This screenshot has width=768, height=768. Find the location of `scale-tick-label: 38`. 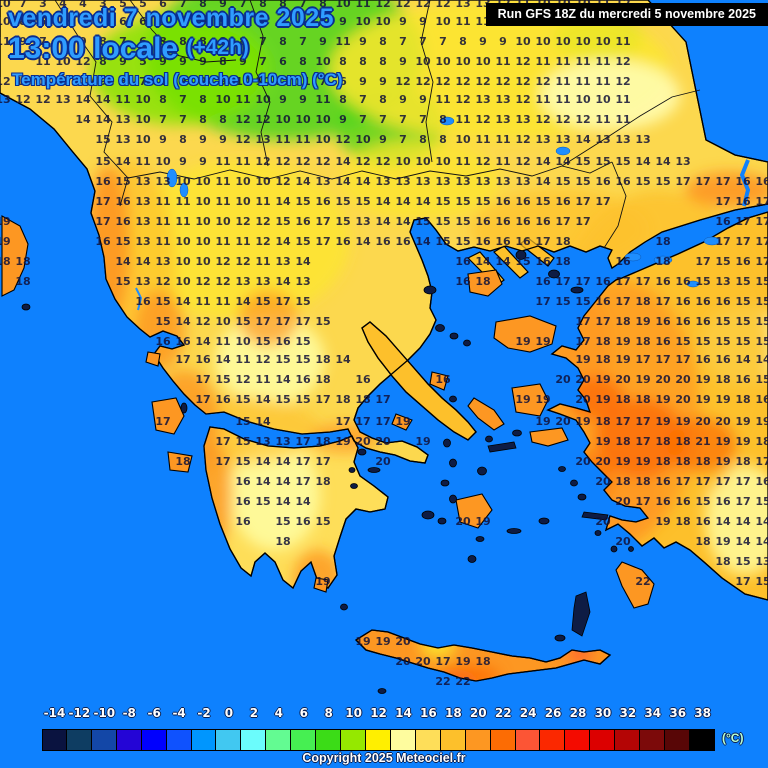

scale-tick-label: 38 is located at coordinates (702, 713).